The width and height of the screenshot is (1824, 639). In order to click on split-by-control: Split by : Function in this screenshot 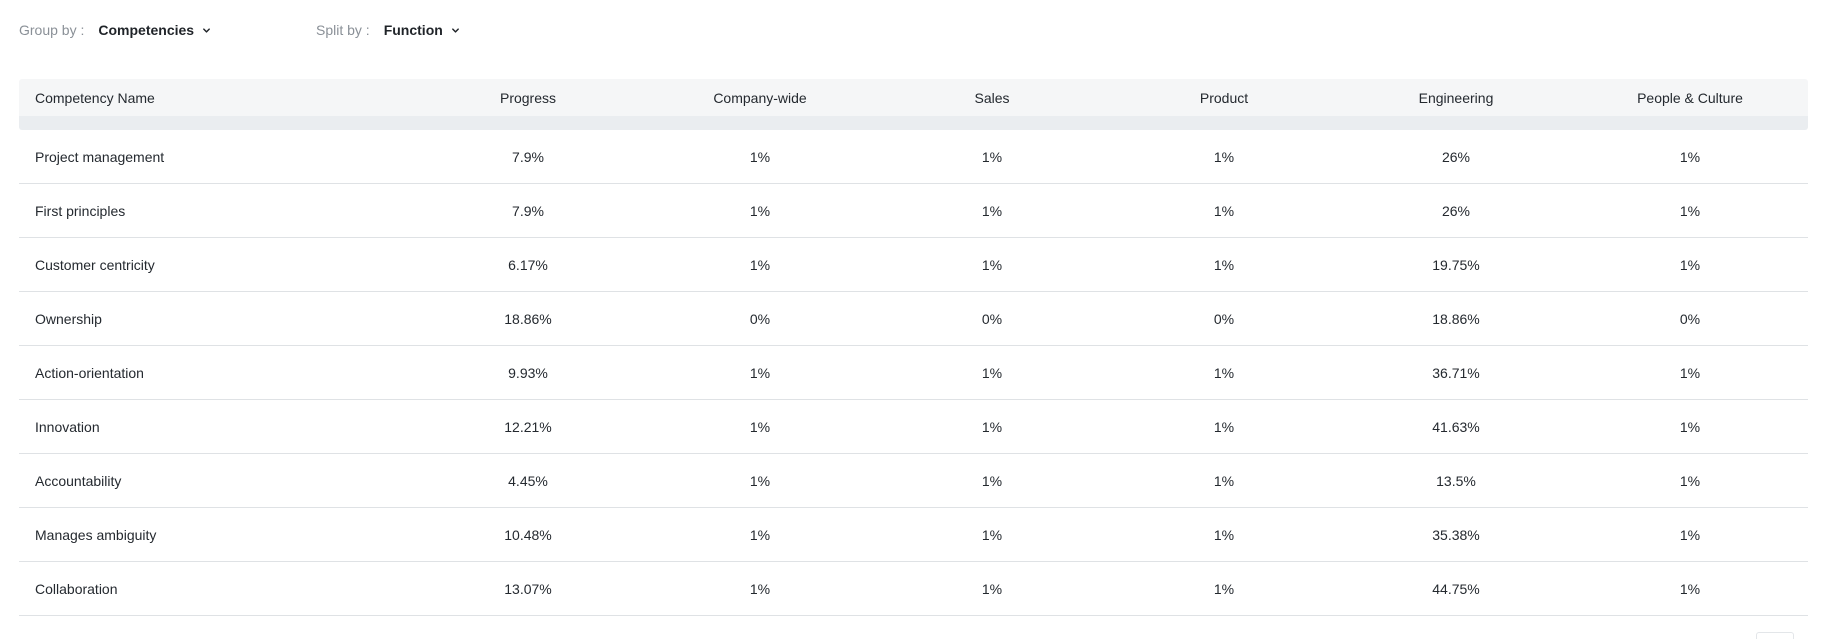, I will do `click(388, 30)`.